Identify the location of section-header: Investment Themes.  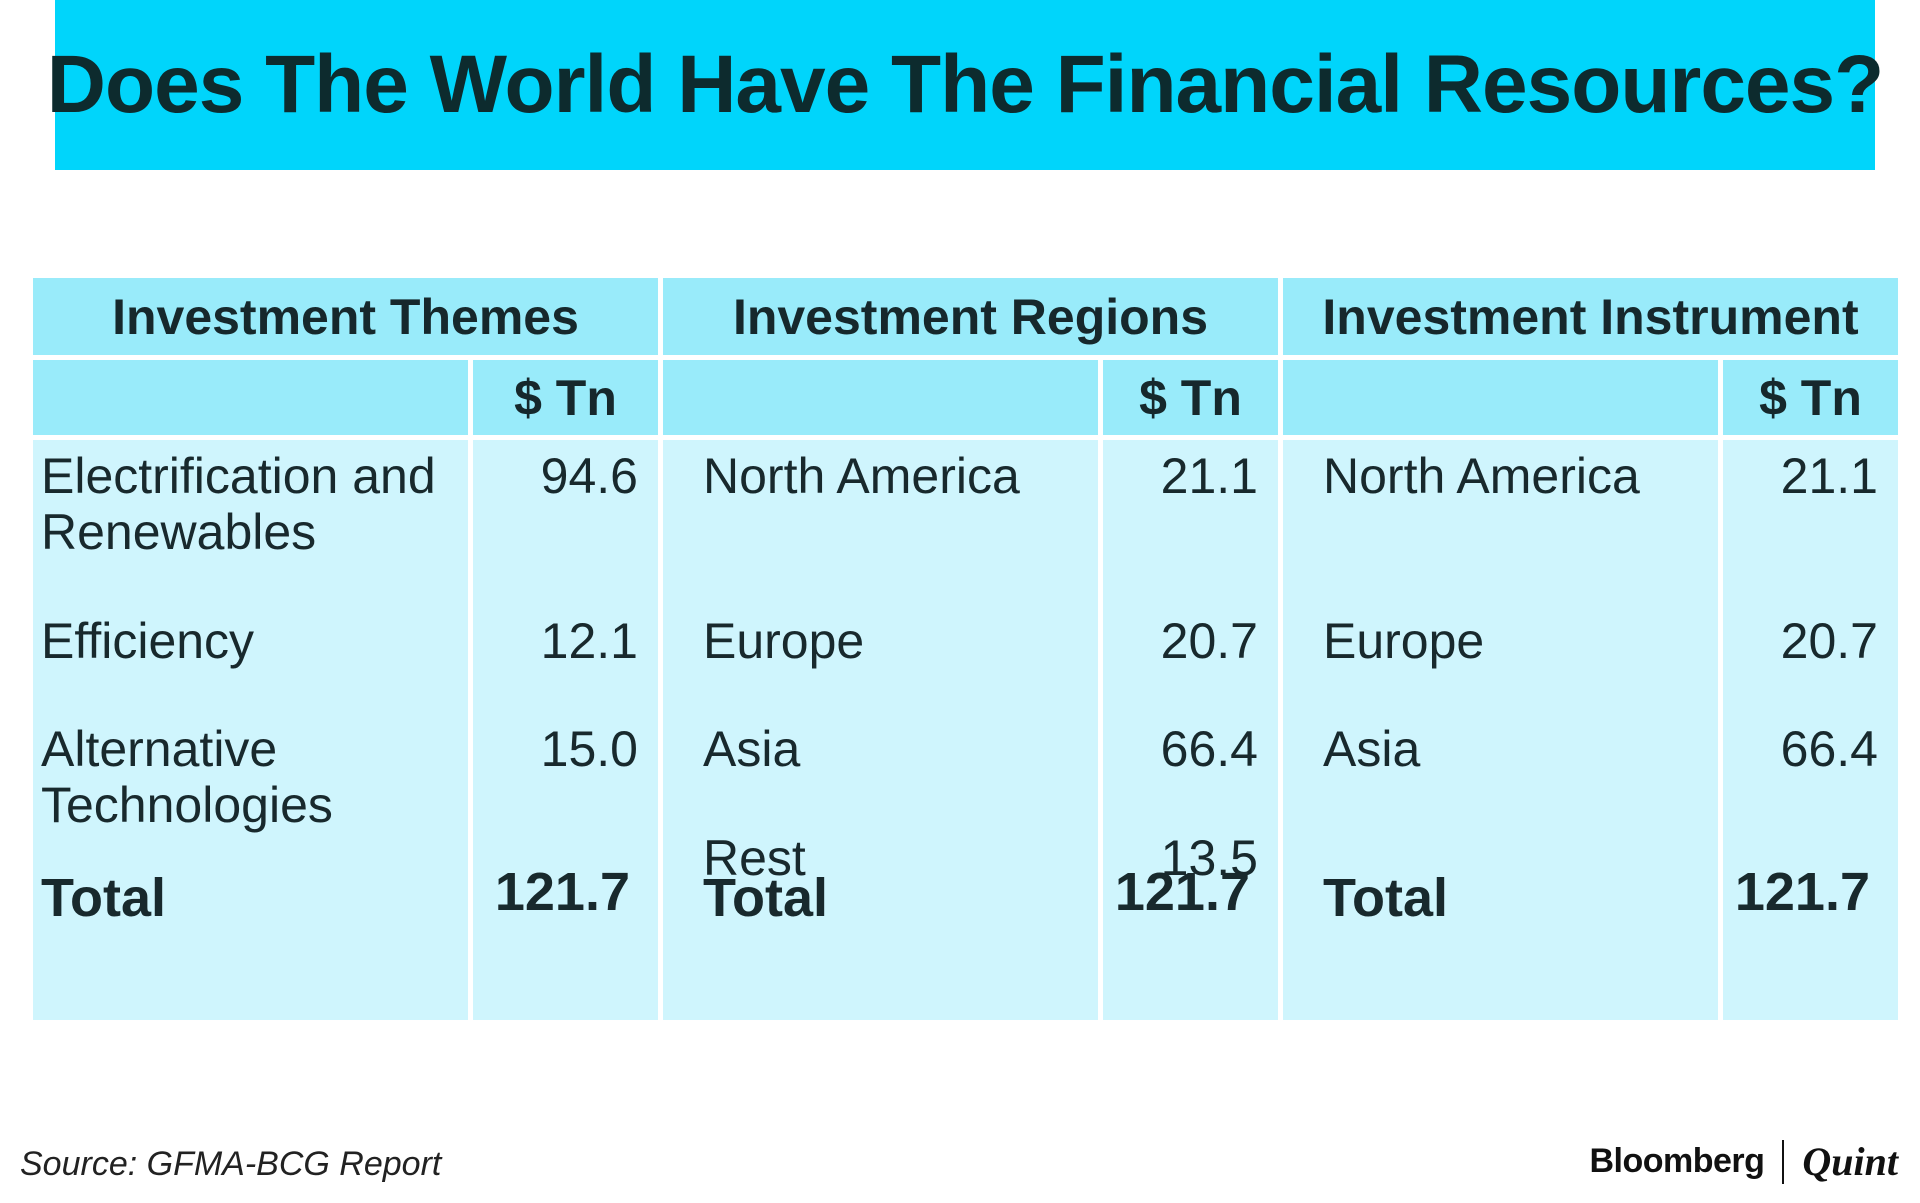
(345, 316).